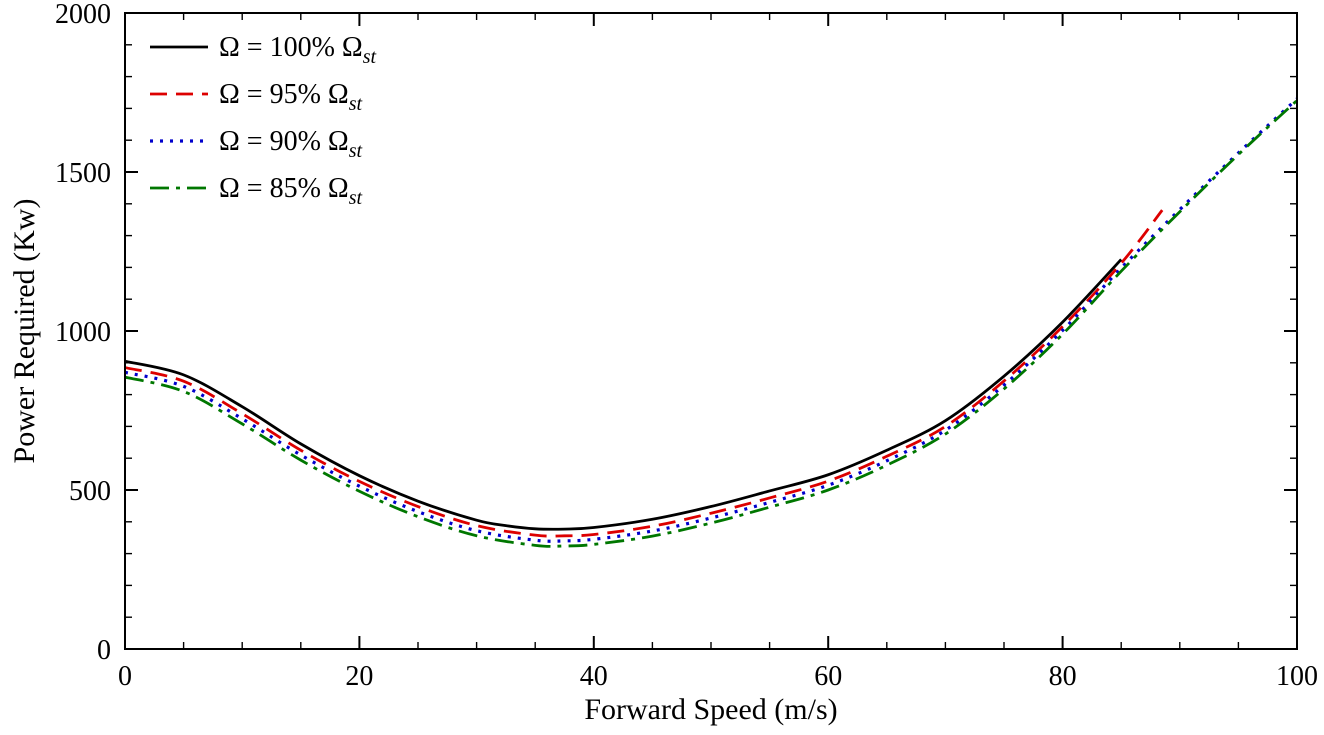  Describe the element at coordinates (83, 332) in the screenshot. I see `y-tick-label: 1000` at that location.